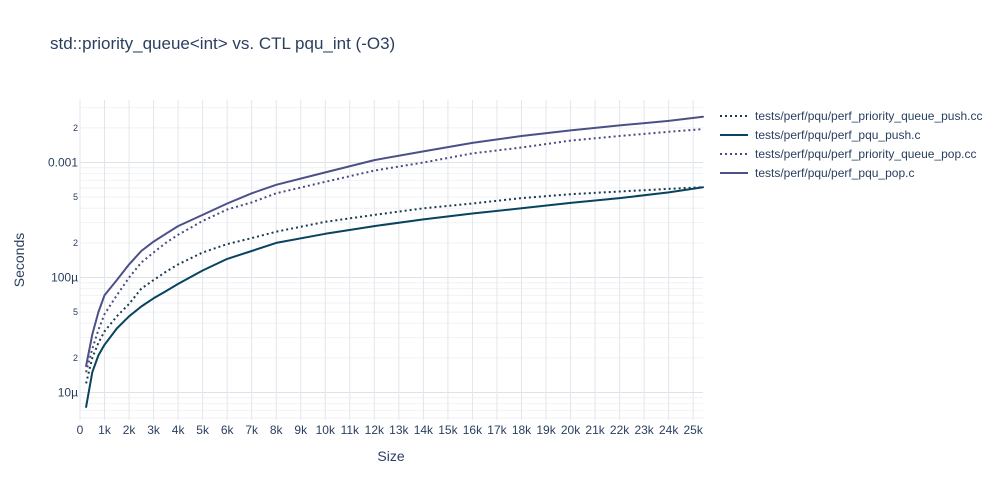 Image resolution: width=1000 pixels, height=500 pixels. Describe the element at coordinates (203, 430) in the screenshot. I see `x-tick-label: 5k` at that location.